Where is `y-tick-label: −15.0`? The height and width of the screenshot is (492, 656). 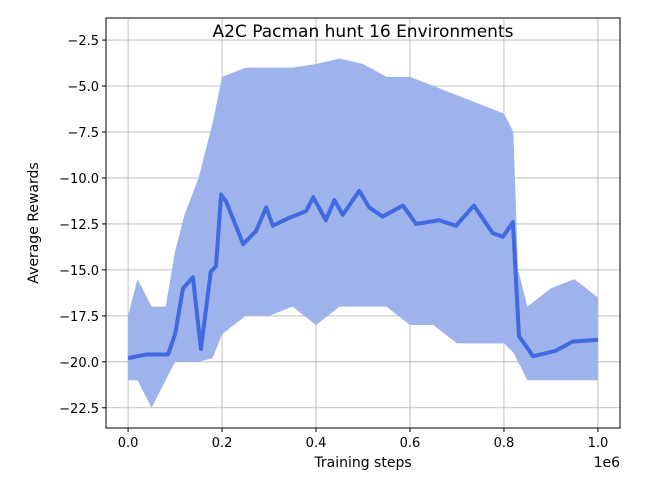 y-tick-label: −15.0 is located at coordinates (79, 271).